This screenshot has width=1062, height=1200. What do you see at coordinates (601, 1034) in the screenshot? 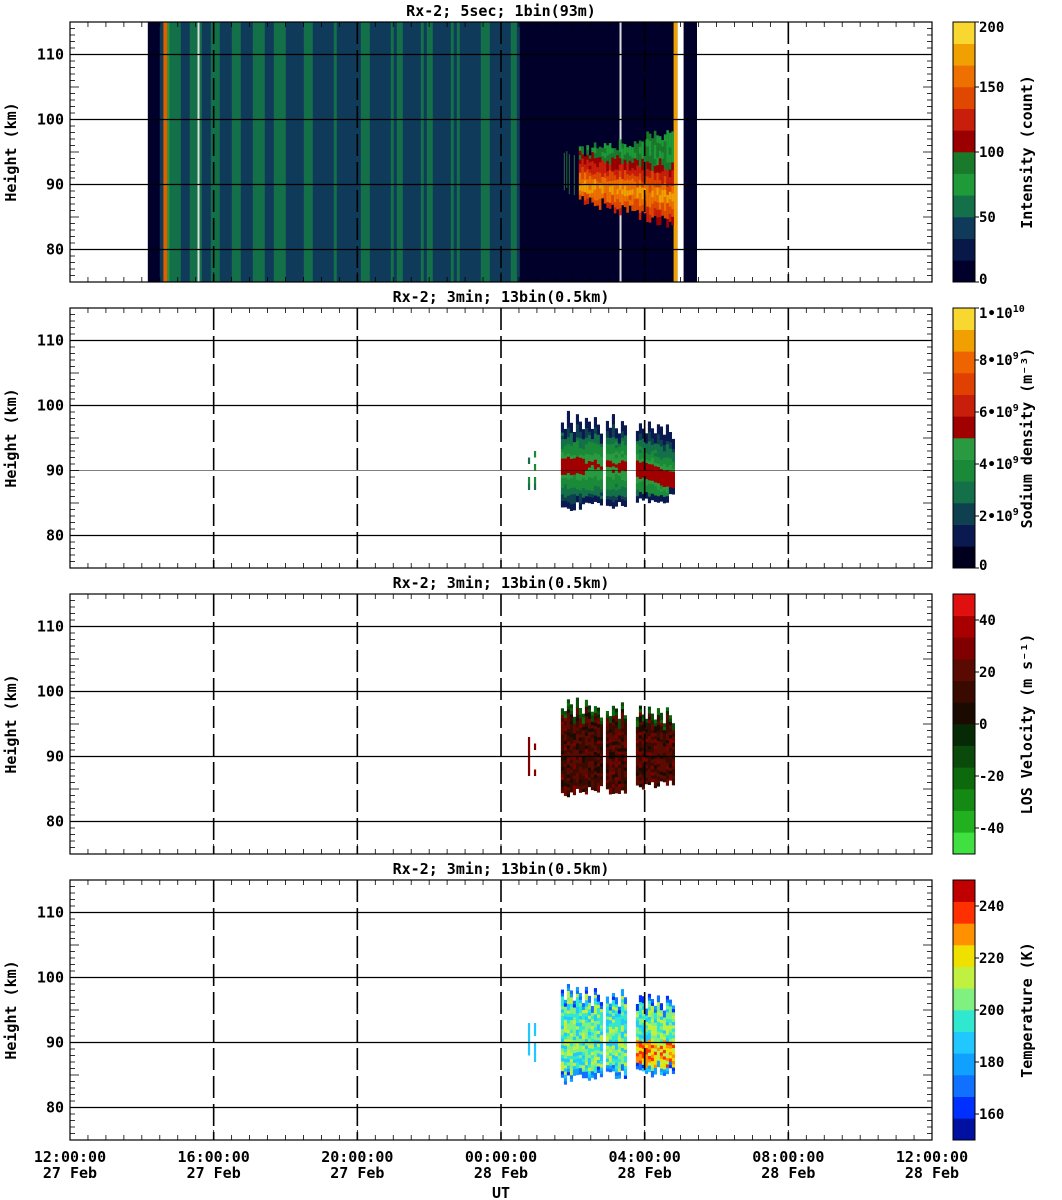
I see `data-image` at bounding box center [601, 1034].